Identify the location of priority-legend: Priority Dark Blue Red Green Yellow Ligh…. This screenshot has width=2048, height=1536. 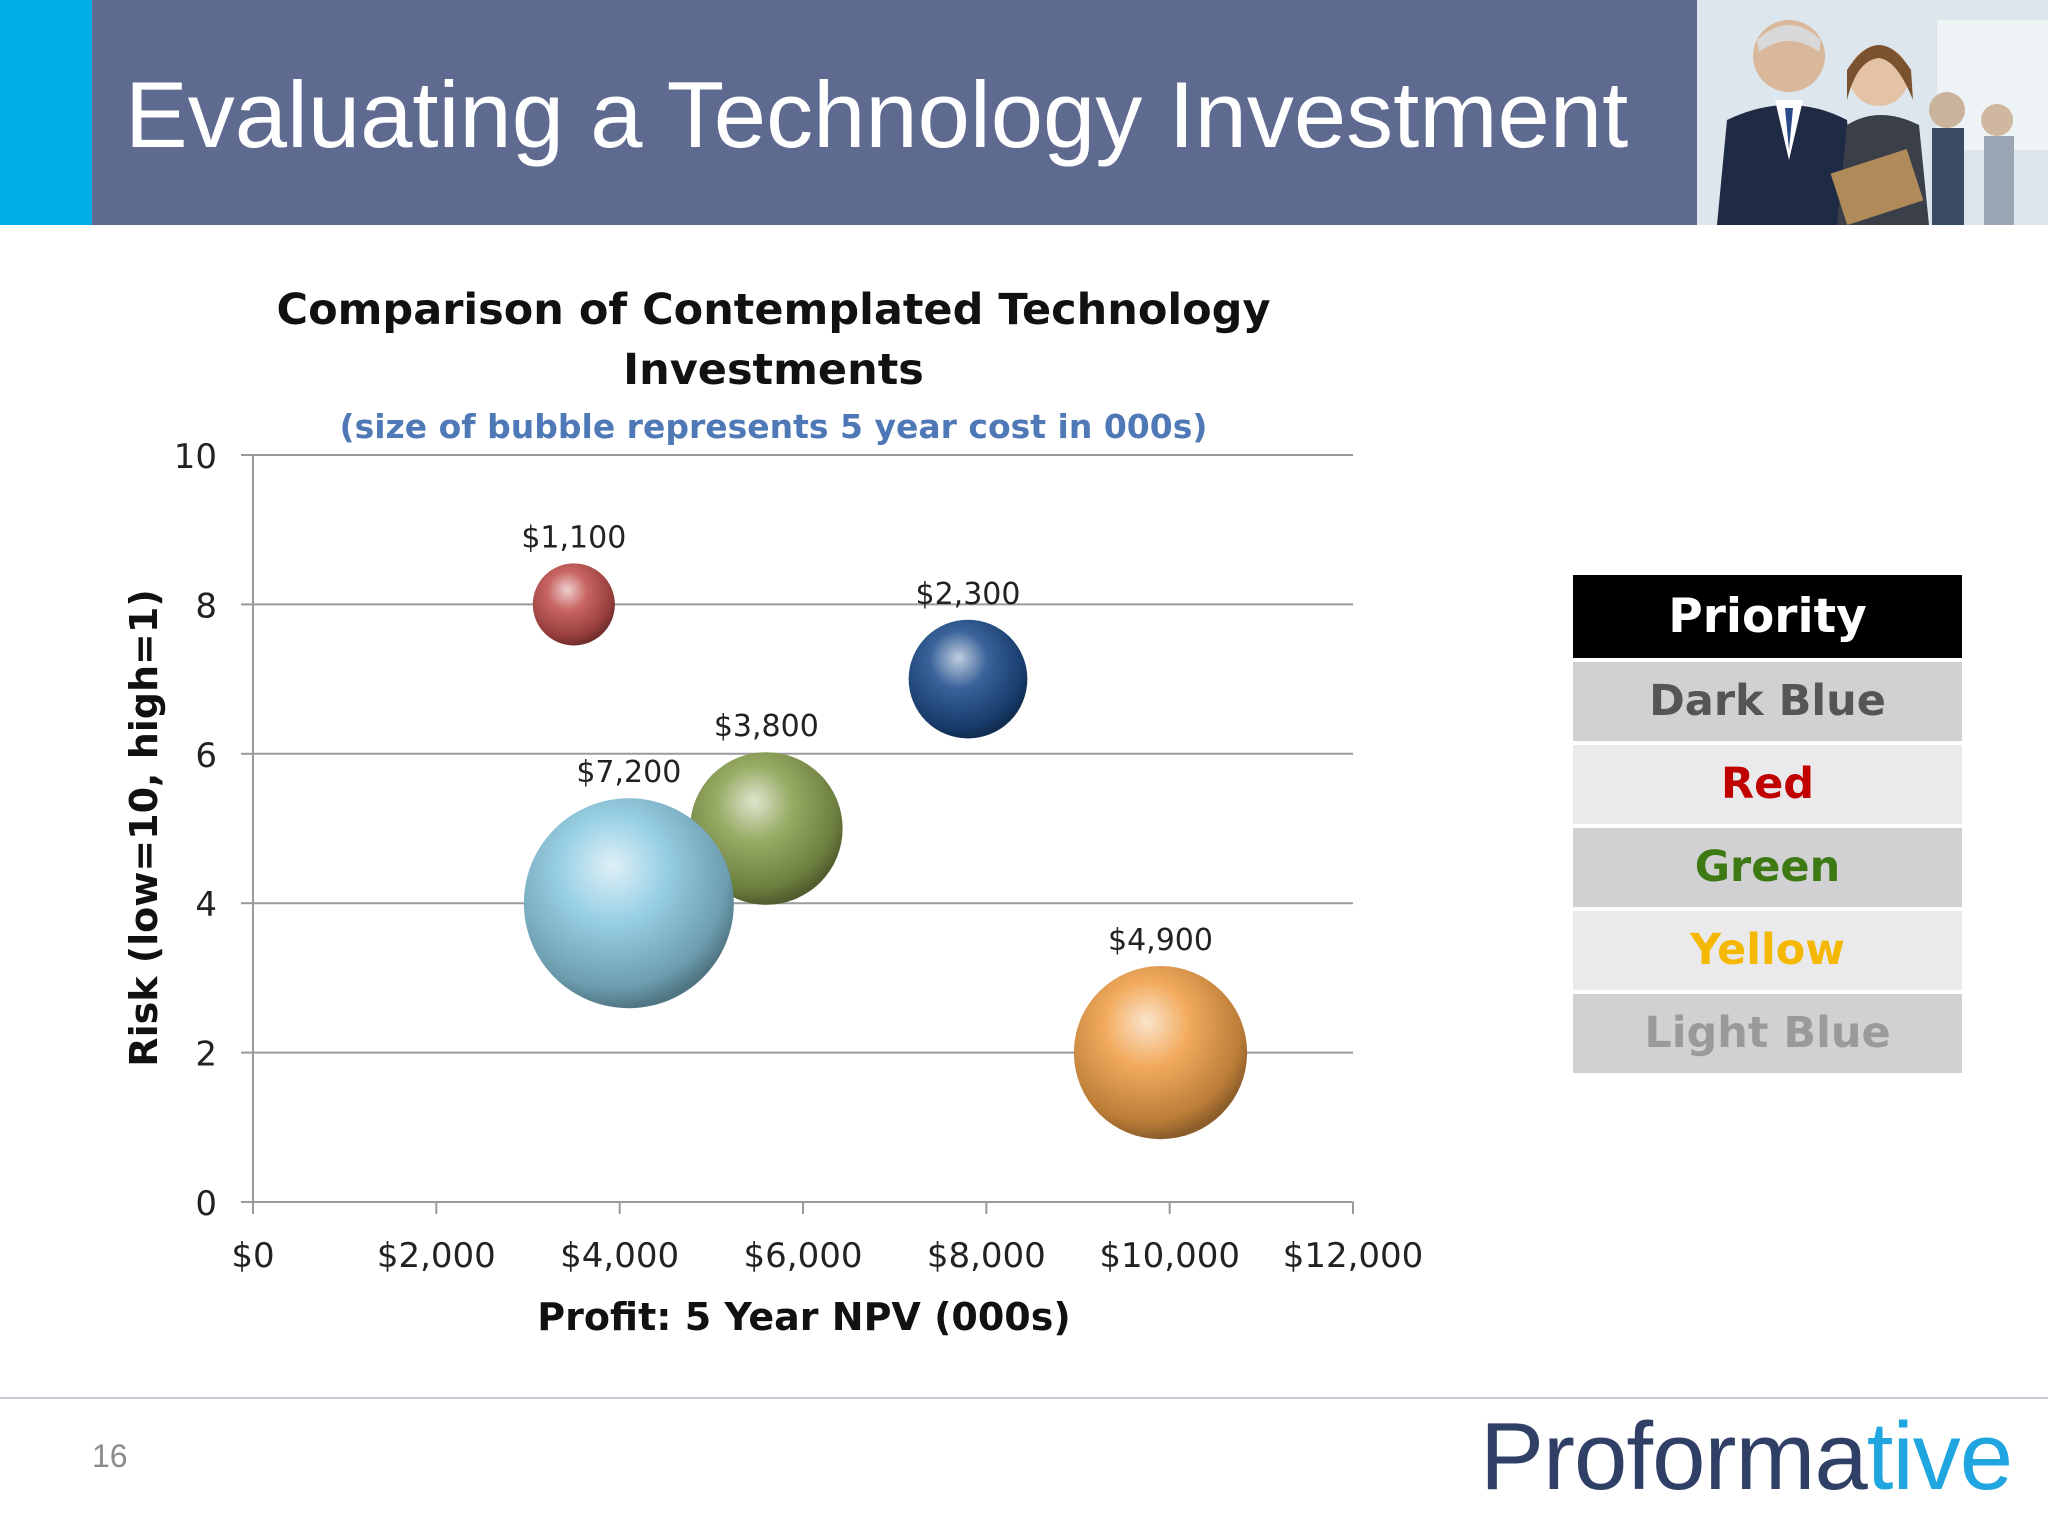
(1767, 824).